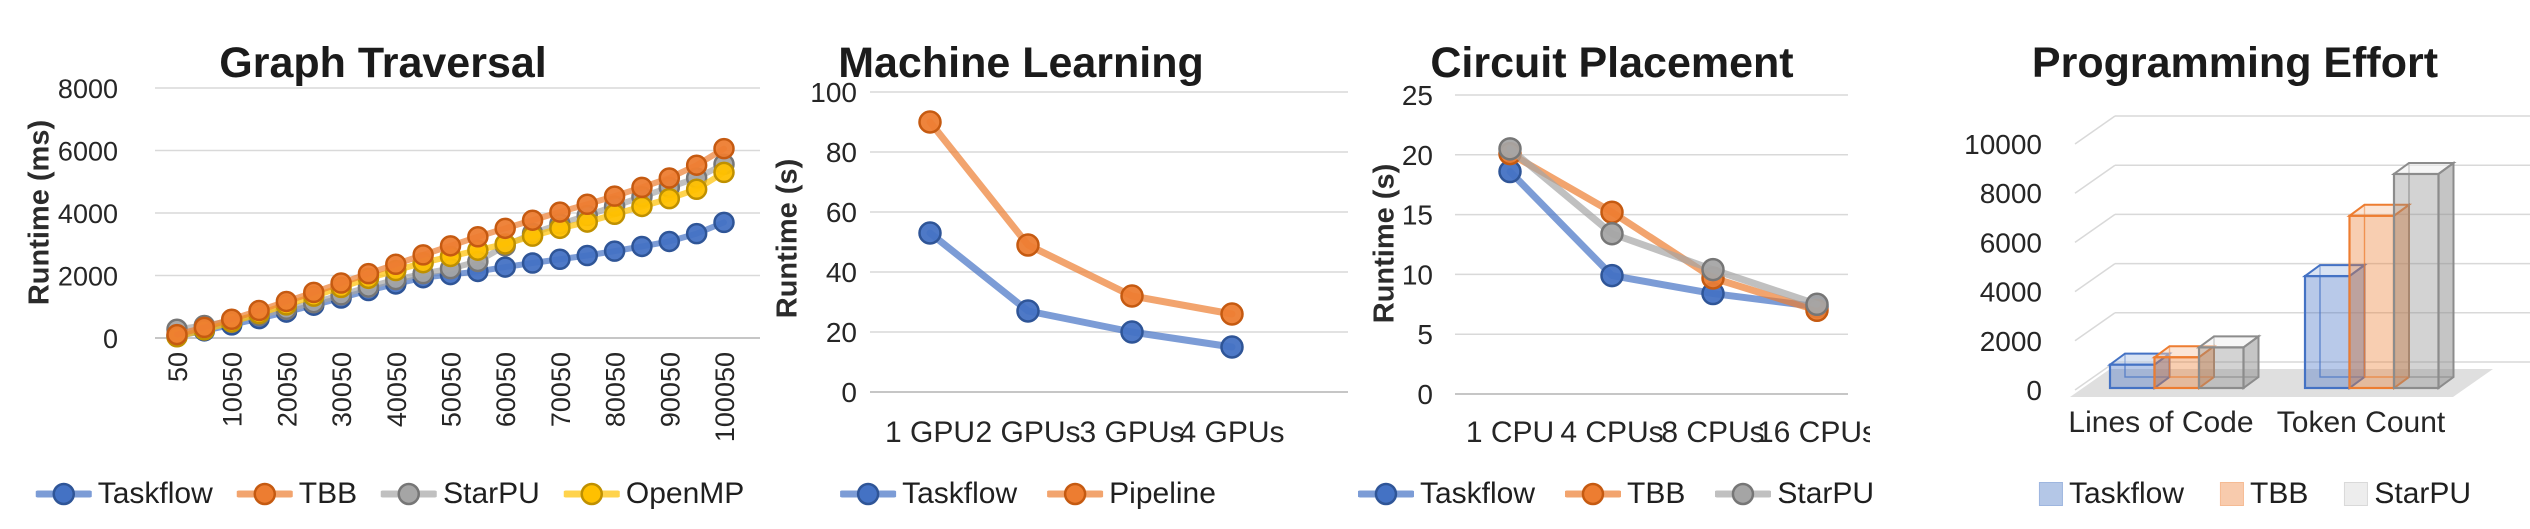  What do you see at coordinates (1231, 432) in the screenshot?
I see `x-tick-label: 4 GPUs` at bounding box center [1231, 432].